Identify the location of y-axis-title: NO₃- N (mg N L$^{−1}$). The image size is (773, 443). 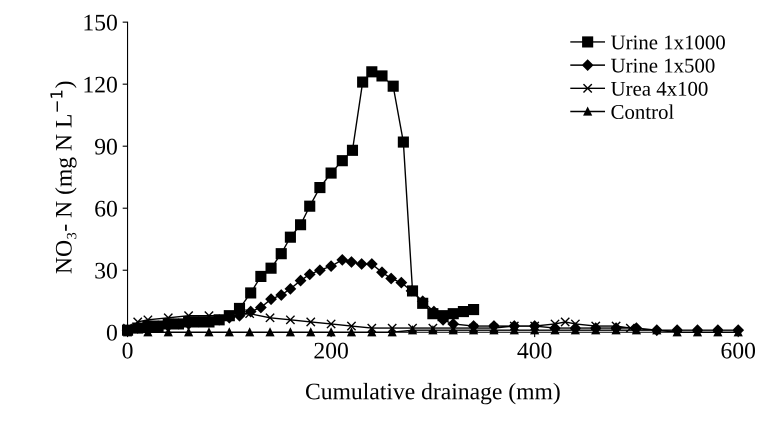
(63, 178).